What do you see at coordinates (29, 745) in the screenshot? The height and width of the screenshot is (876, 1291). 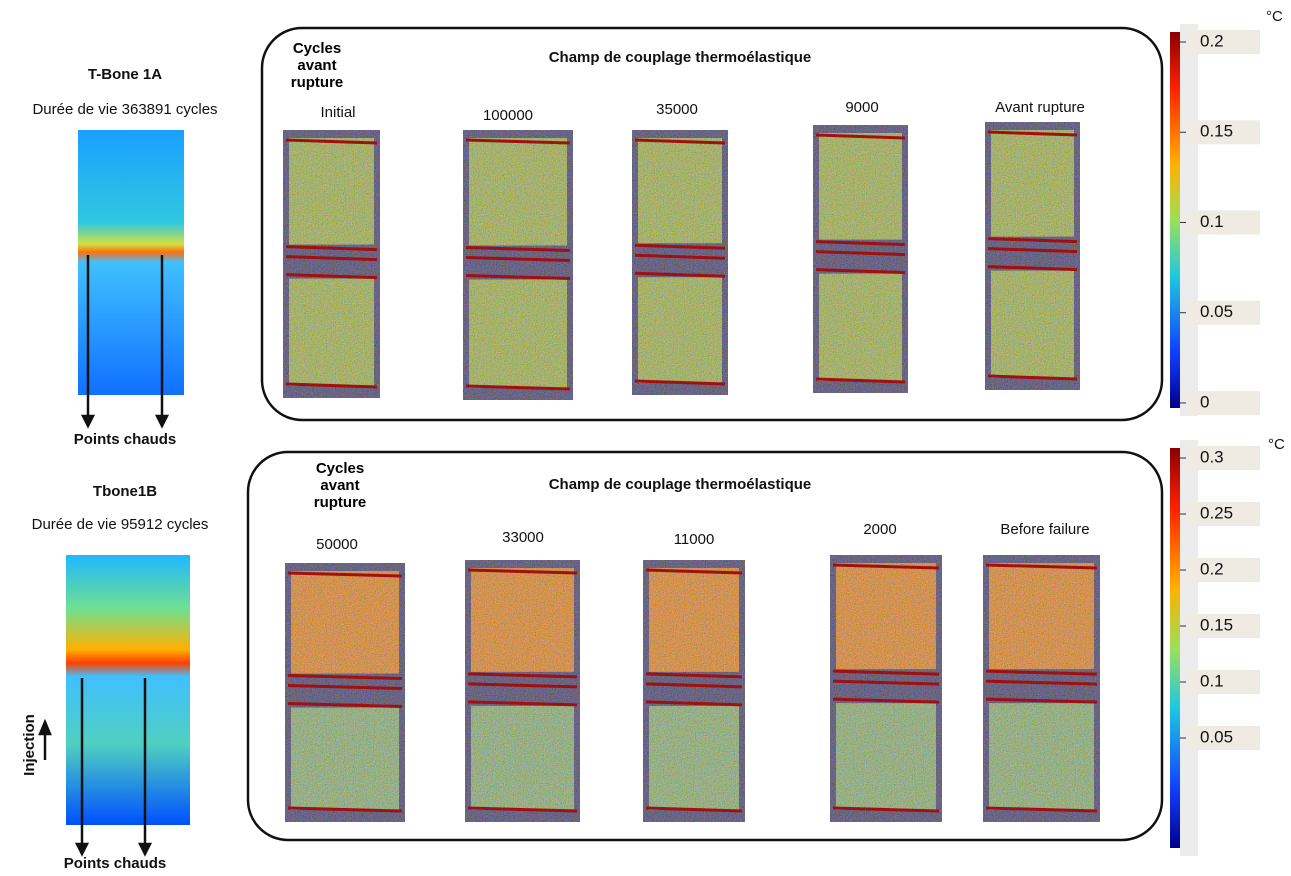 I see `injection: Injection` at bounding box center [29, 745].